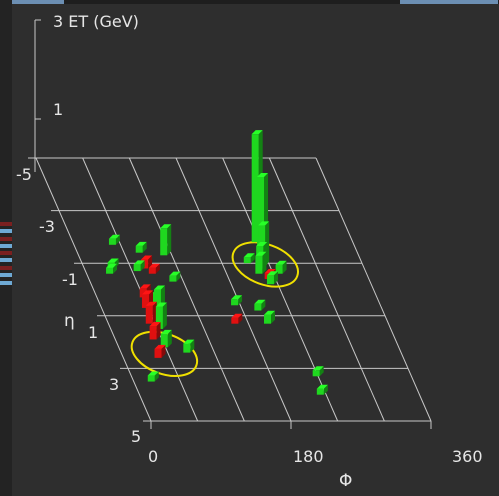  I want to click on phi-tick-label: 0, so click(153, 456).